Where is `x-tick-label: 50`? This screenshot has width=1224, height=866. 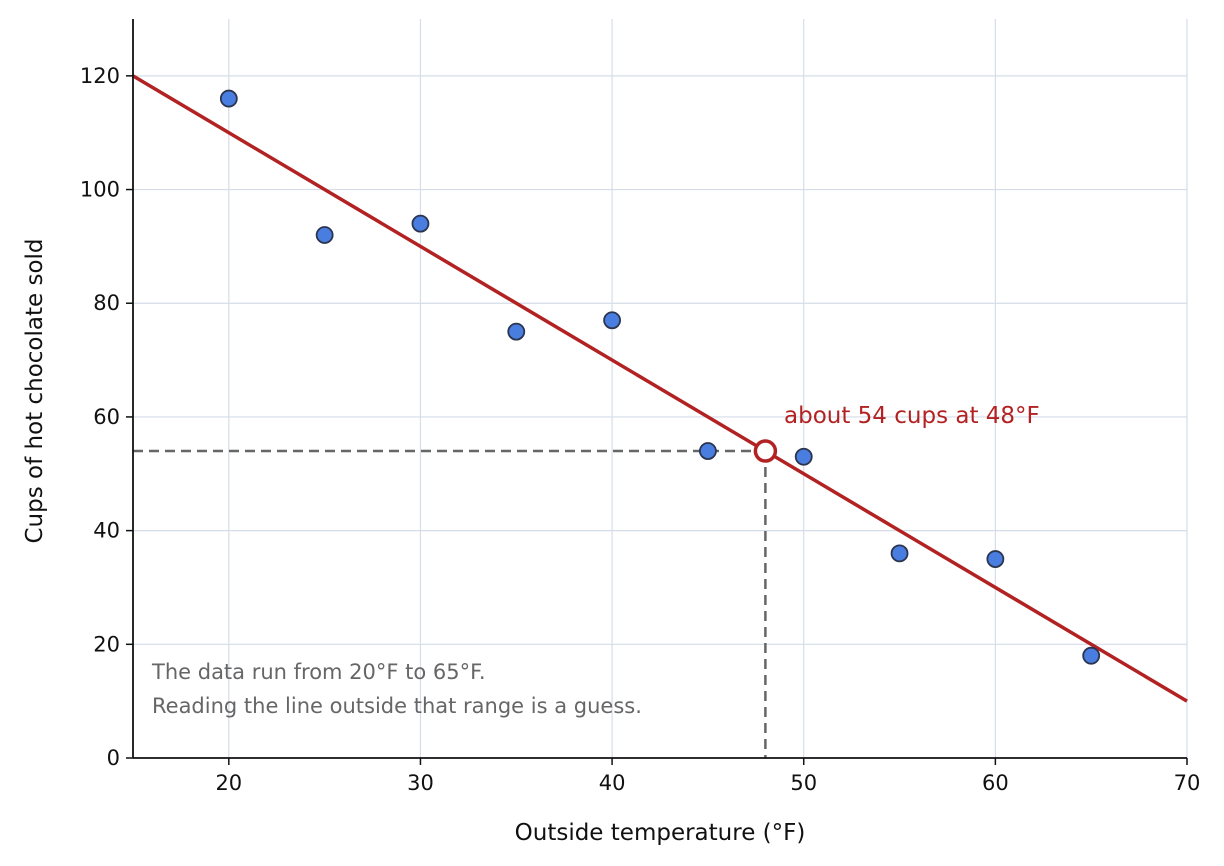 x-tick-label: 50 is located at coordinates (803, 783).